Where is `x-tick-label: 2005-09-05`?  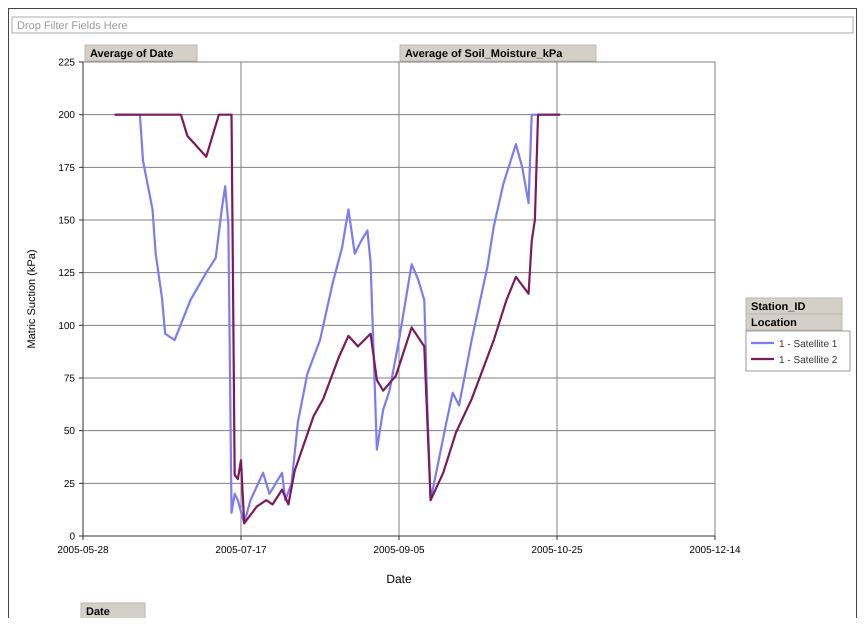
x-tick-label: 2005-09-05 is located at coordinates (399, 550).